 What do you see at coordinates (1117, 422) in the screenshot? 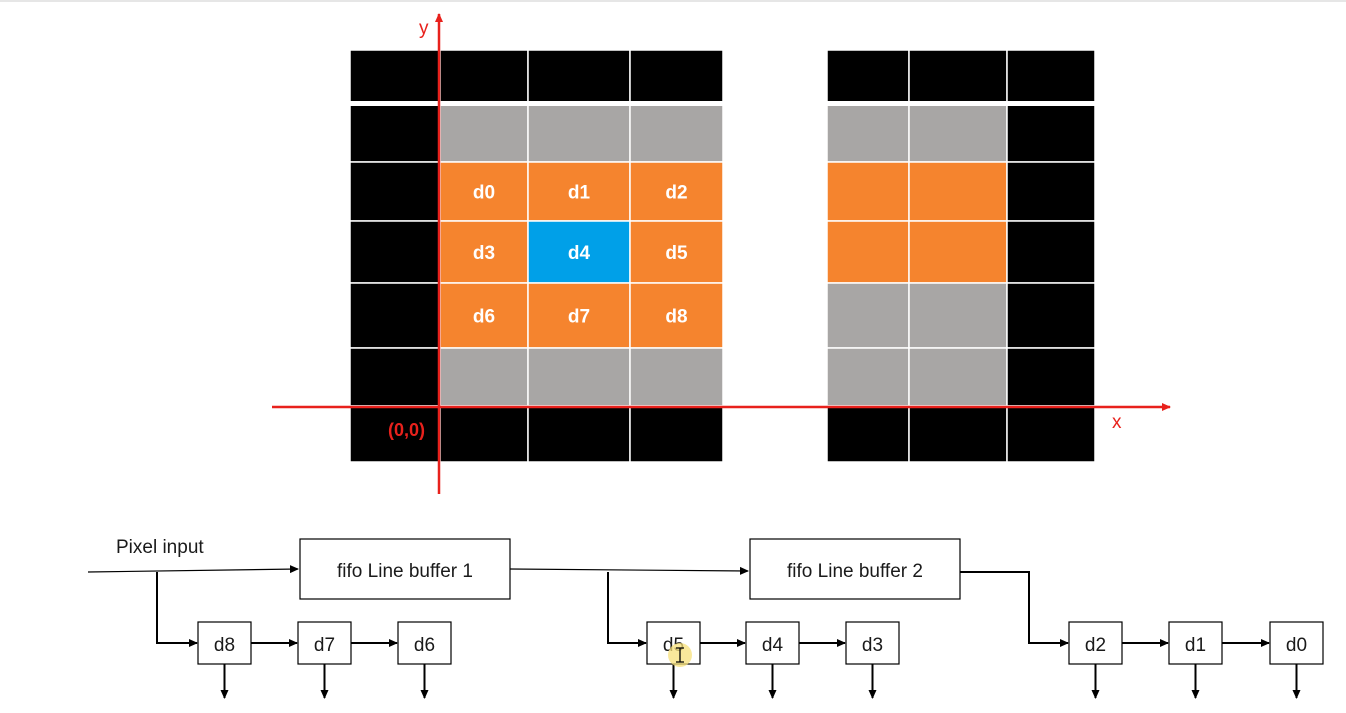
I see `x-axis-label: x` at bounding box center [1117, 422].